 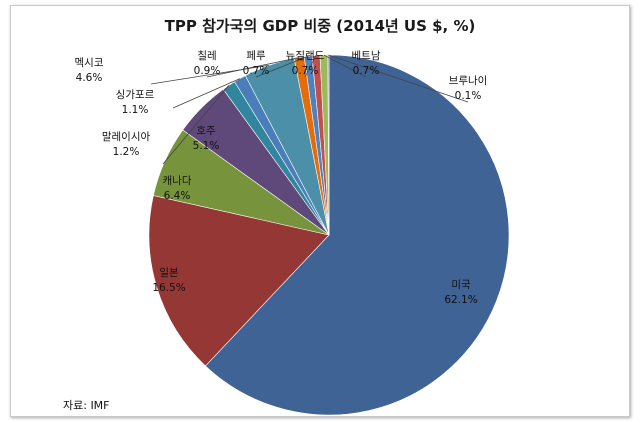 I want to click on slice-value-3: 6.4%, so click(x=177, y=196).